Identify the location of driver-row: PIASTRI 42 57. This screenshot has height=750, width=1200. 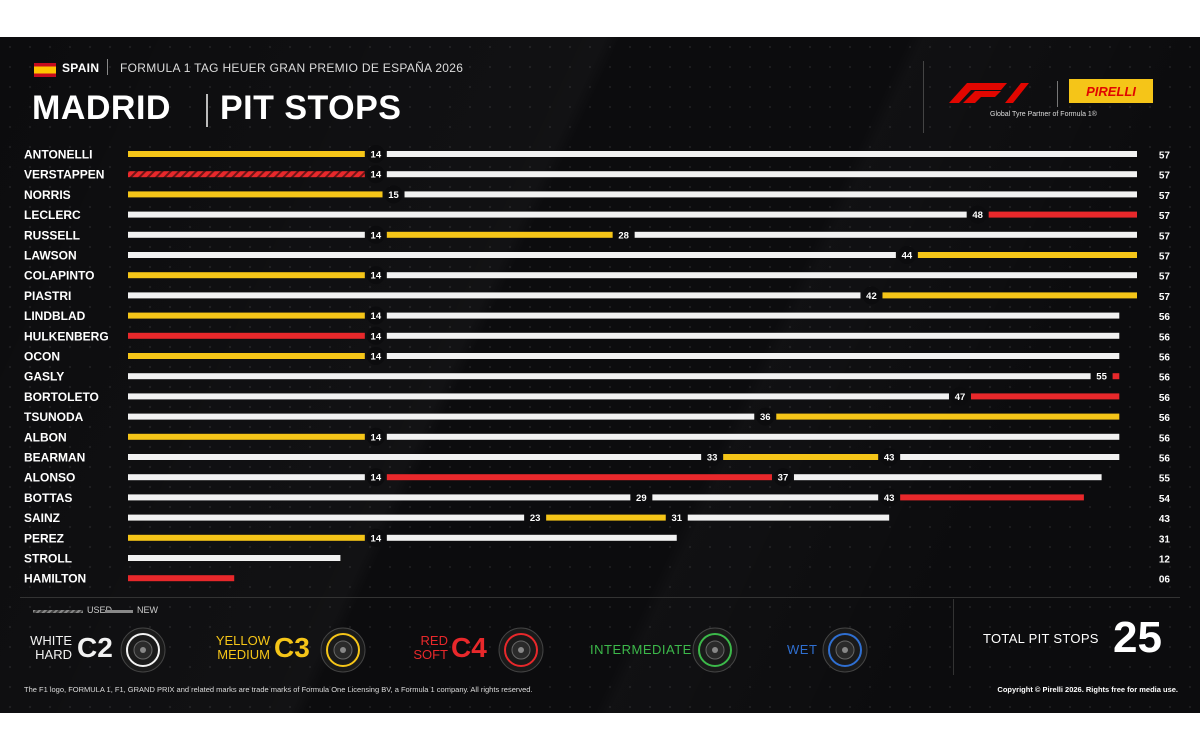
(597, 295).